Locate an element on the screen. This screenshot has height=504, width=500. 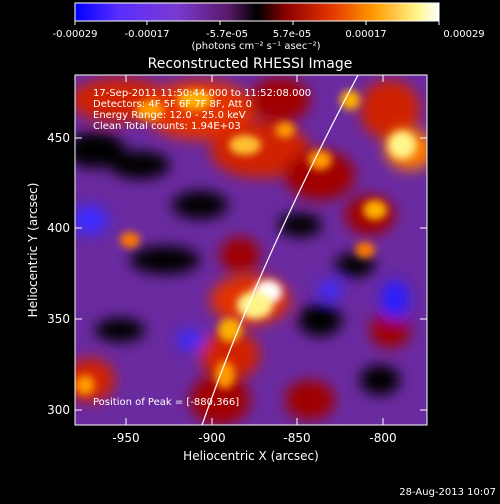
y-tick-label: 400 is located at coordinates (58, 228).